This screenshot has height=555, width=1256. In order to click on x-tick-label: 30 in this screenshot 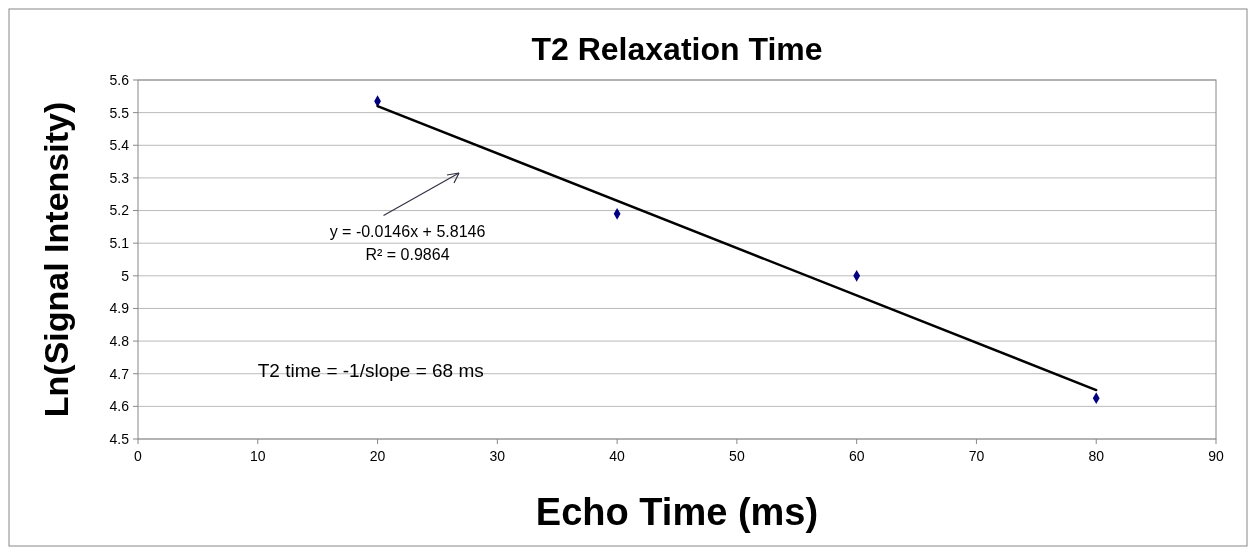, I will do `click(497, 456)`.